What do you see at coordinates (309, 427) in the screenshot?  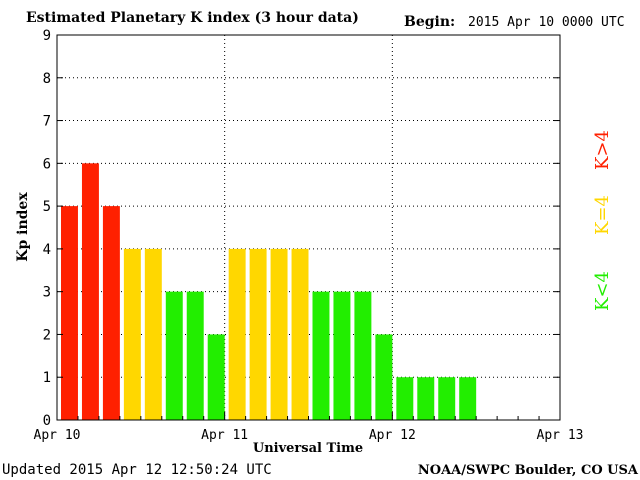 I see `x-axis: Apr 10 Apr 11 Apr 12 Apr 13` at bounding box center [309, 427].